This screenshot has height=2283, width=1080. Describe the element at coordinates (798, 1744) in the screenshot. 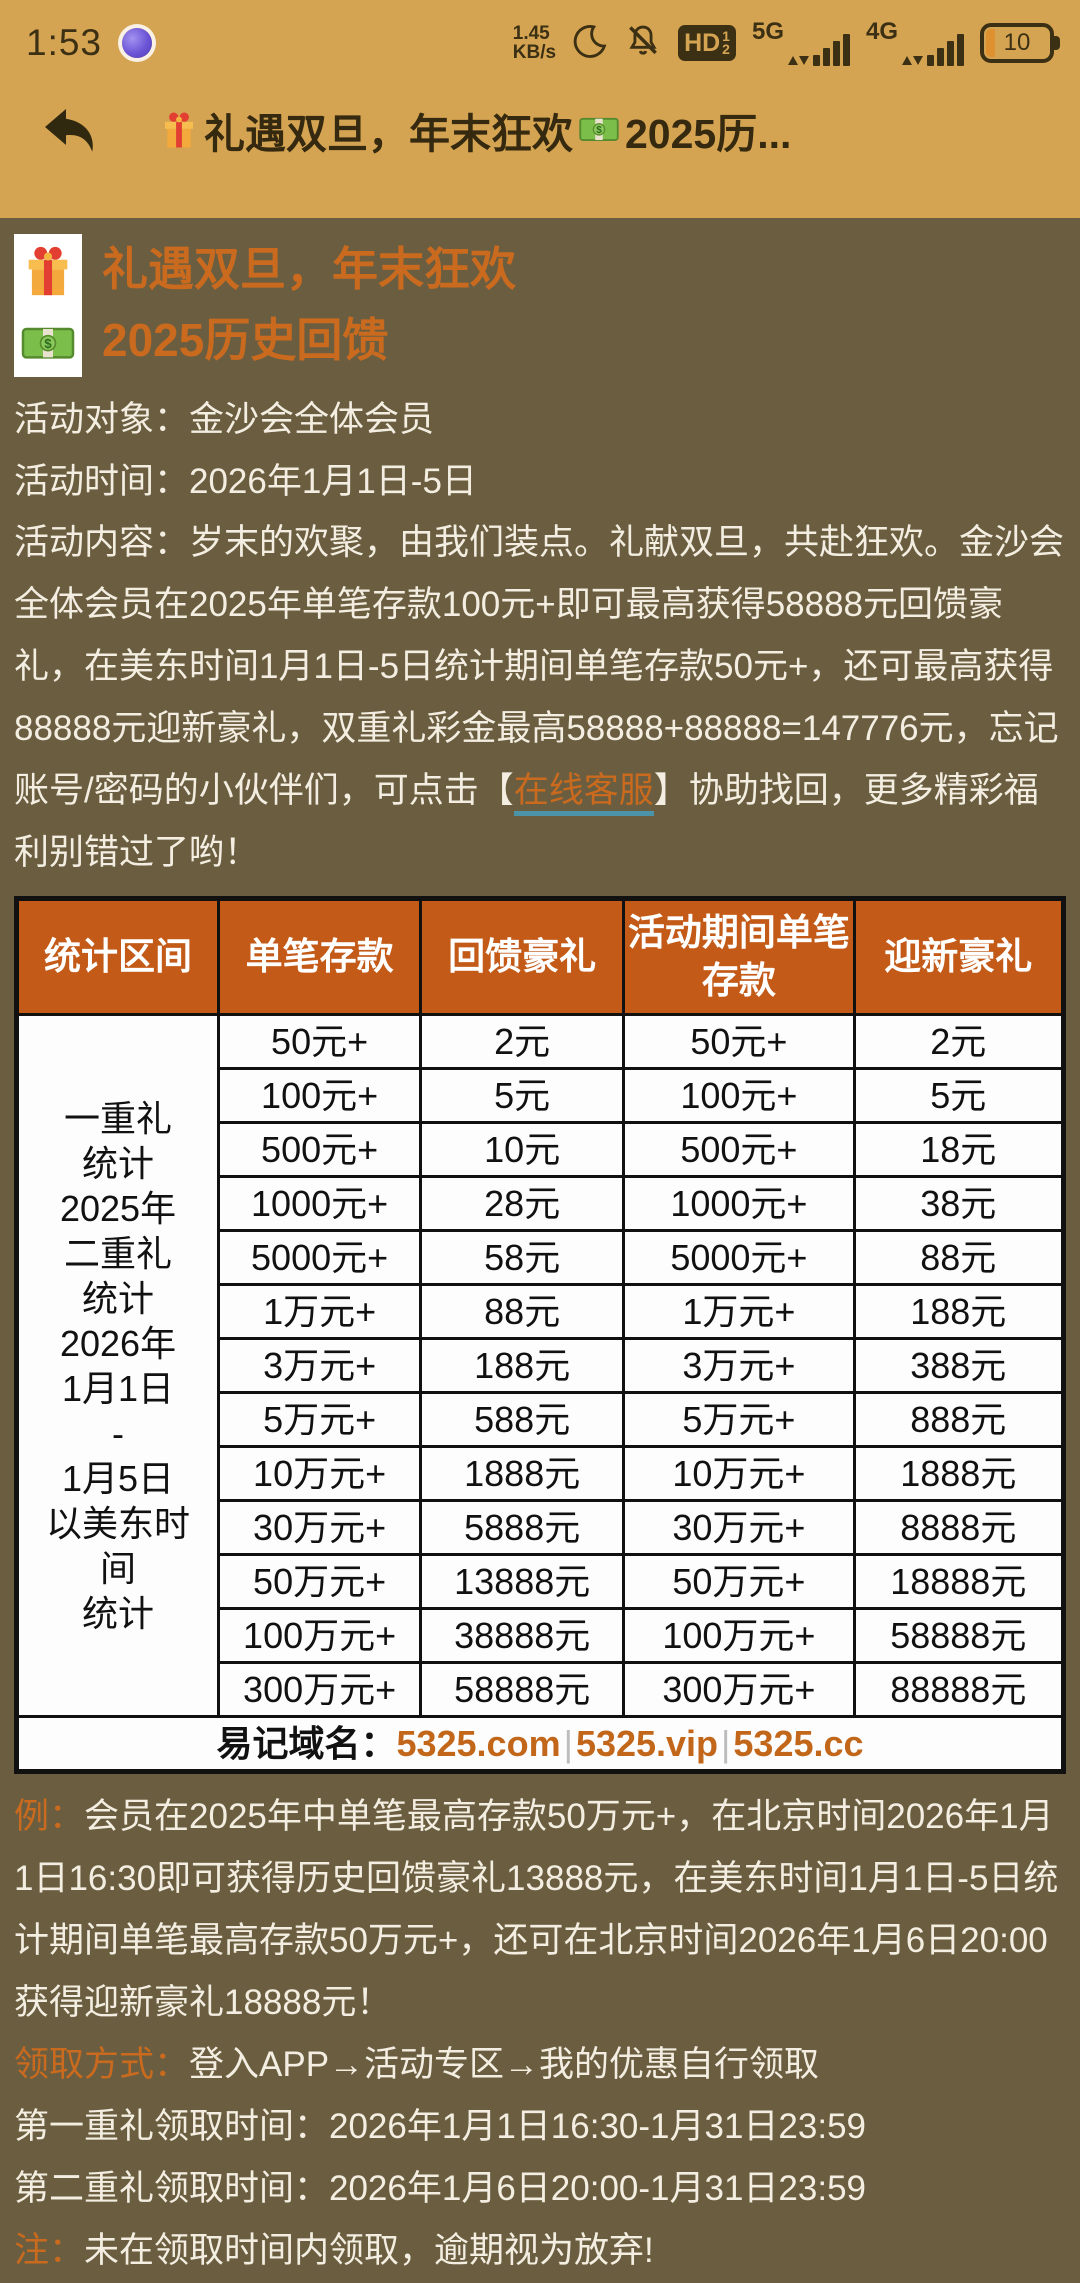

I see `domain-link: 5325.cc` at that location.